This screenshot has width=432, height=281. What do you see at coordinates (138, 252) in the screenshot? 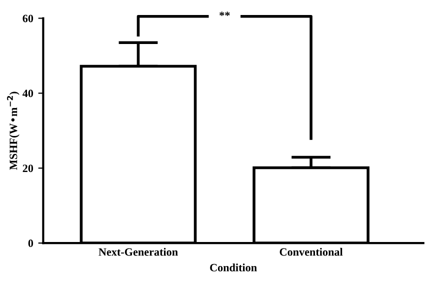
I see `x-tick-label: Next-Generation` at bounding box center [138, 252].